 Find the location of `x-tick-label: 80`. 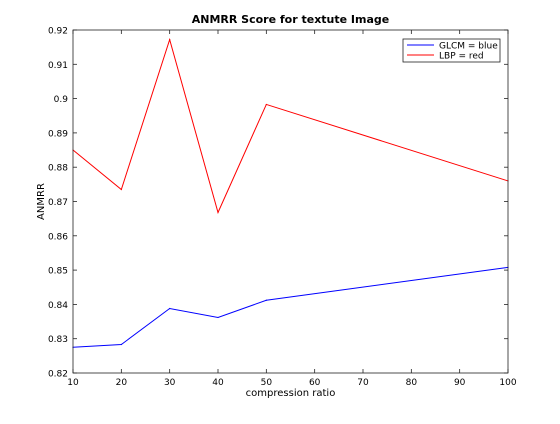

x-tick-label: 80 is located at coordinates (412, 383).